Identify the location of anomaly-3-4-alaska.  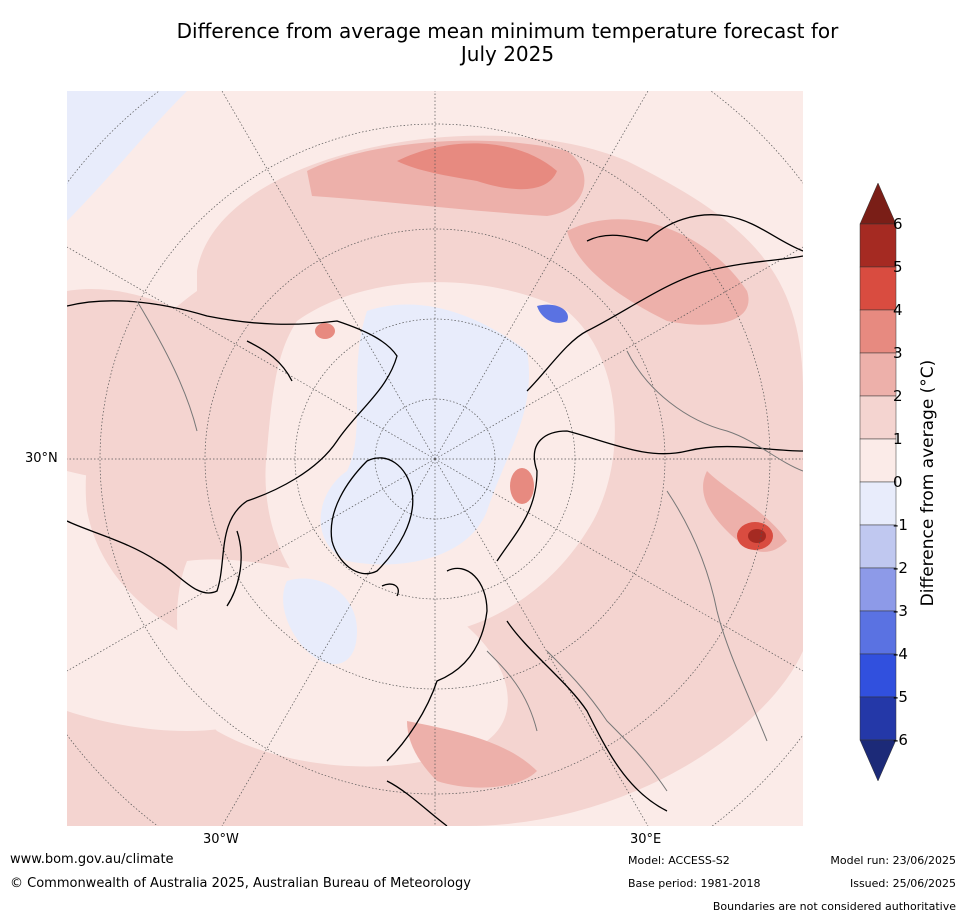
(325, 331).